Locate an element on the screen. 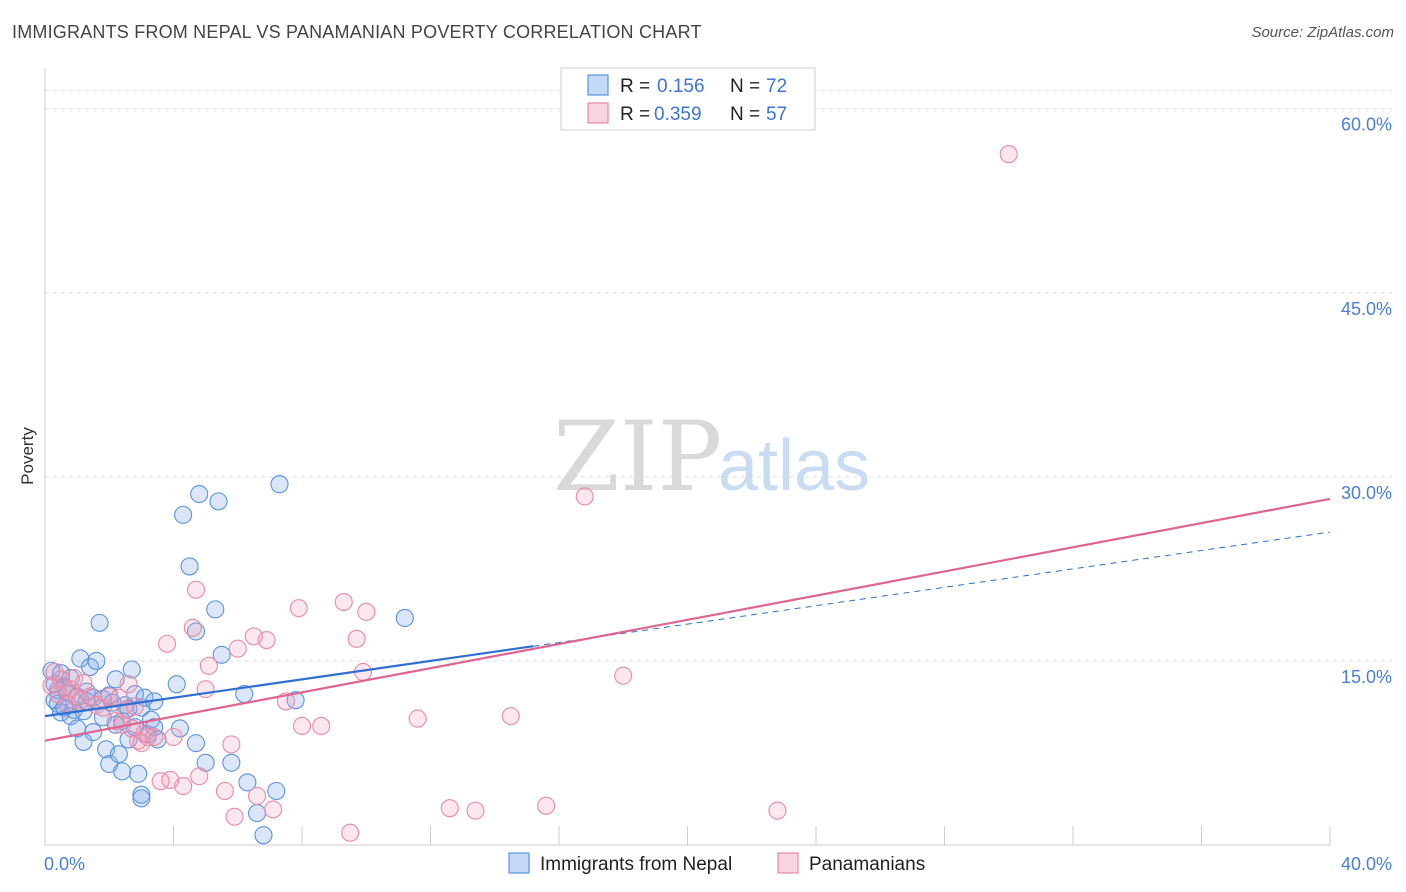 This screenshot has height=892, width=1406. source-label: Source: ZipAtlas.com is located at coordinates (1322, 32).